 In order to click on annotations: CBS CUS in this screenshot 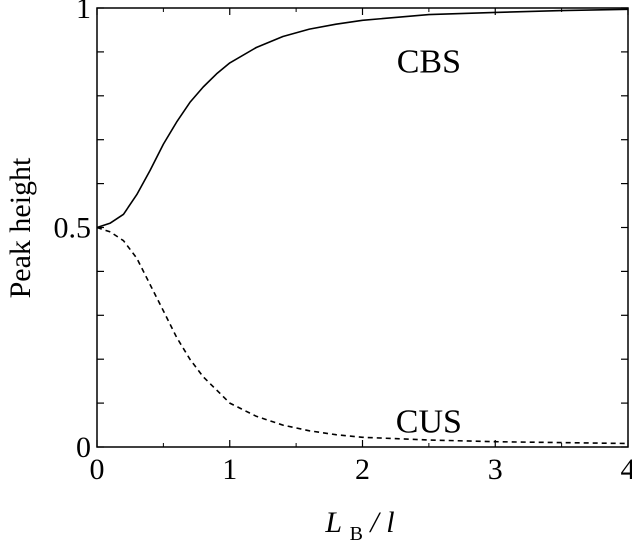, I will do `click(429, 242)`.